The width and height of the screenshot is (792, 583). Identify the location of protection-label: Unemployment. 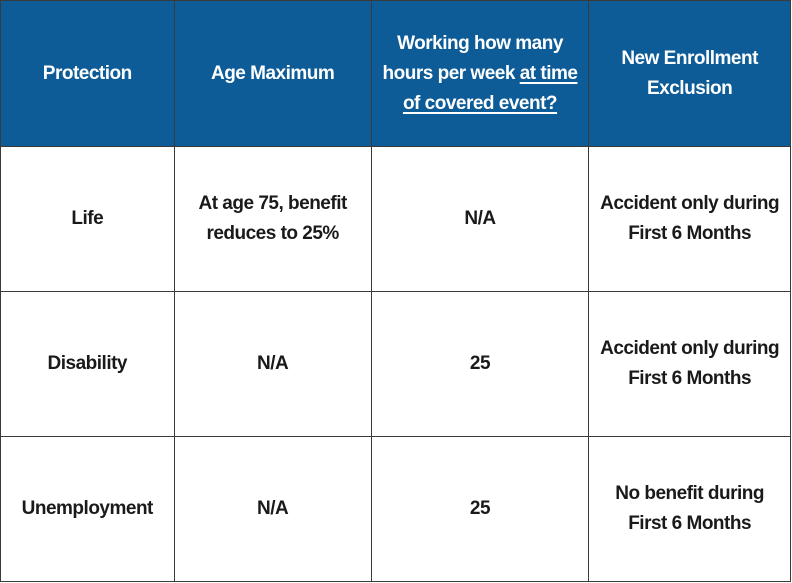
(87, 508).